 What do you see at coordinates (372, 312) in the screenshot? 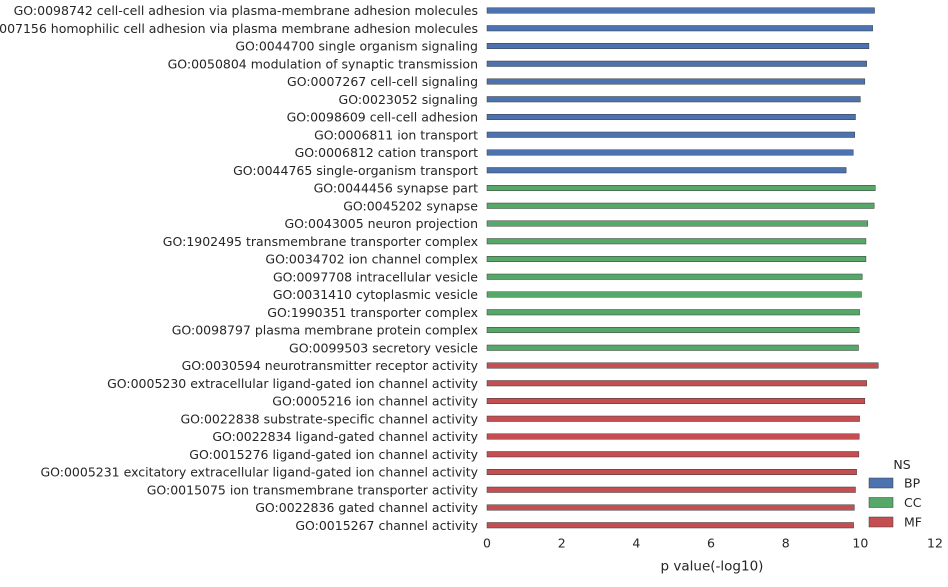
I see `category-label: GO:1990351 transporter complex` at bounding box center [372, 312].